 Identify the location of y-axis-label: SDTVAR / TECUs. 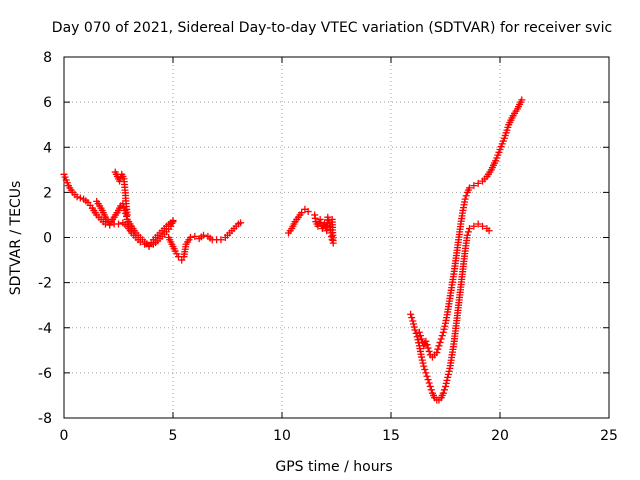
(16, 238).